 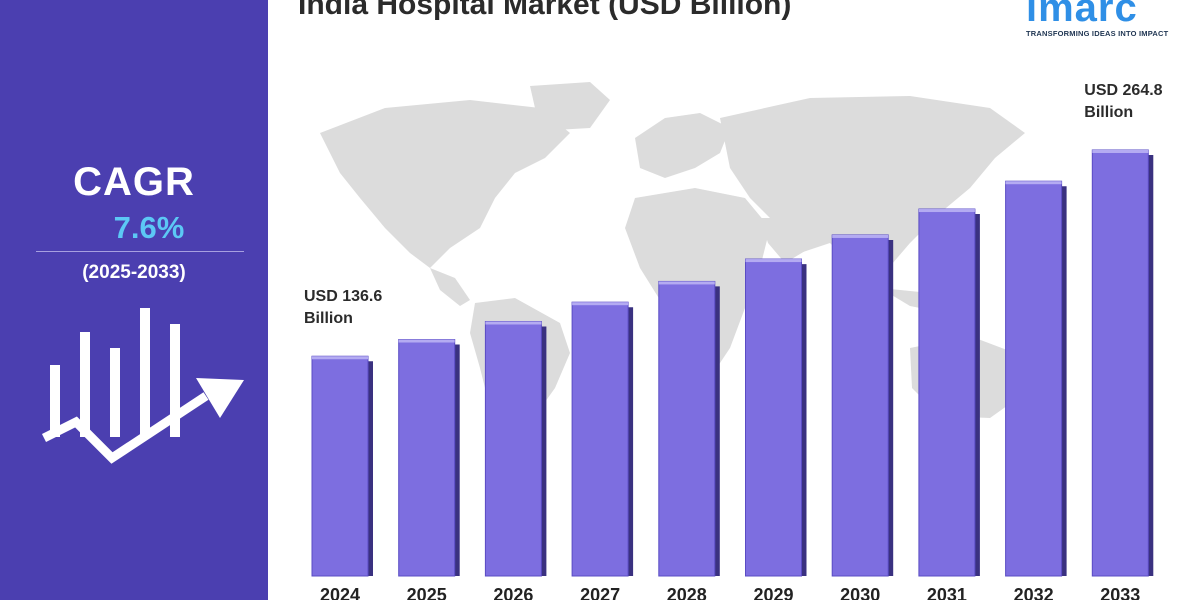 What do you see at coordinates (142, 386) in the screenshot?
I see `bar-chart-growth-arrow-icon` at bounding box center [142, 386].